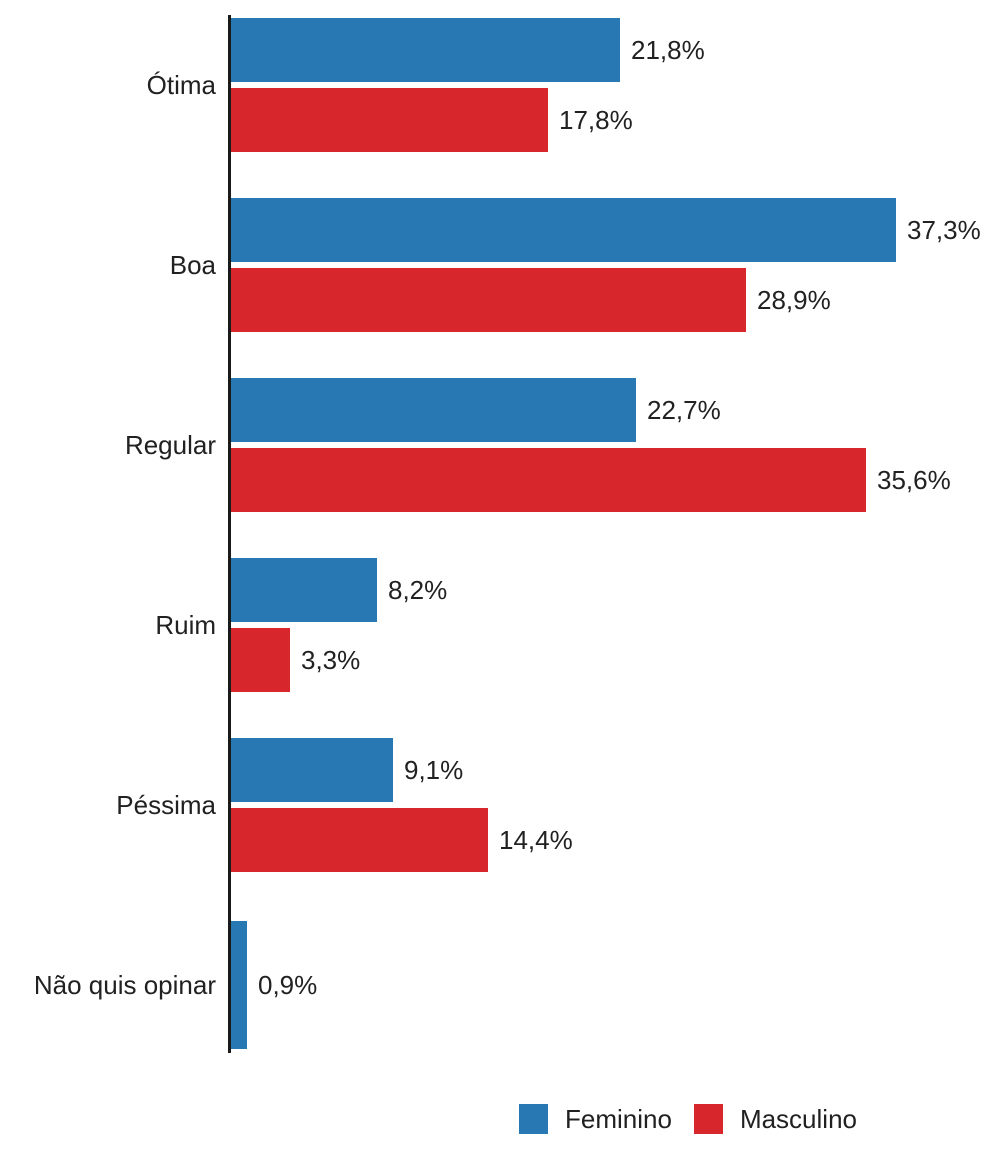  What do you see at coordinates (708, 1119) in the screenshot?
I see `legend-swatch-masculino-icon` at bounding box center [708, 1119].